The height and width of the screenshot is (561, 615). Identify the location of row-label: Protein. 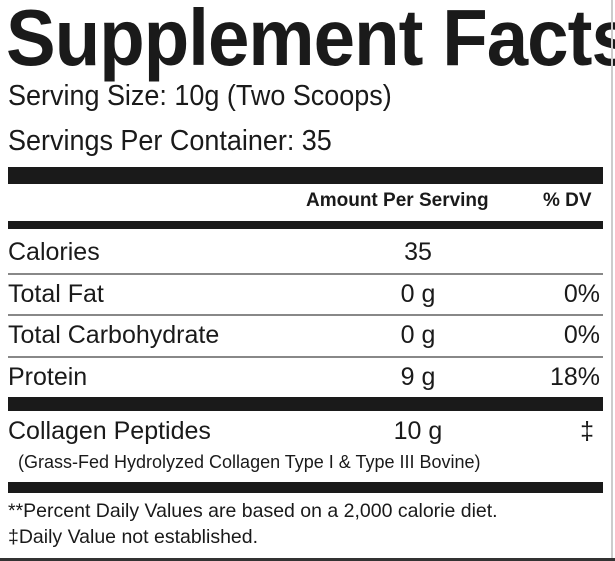
(48, 377).